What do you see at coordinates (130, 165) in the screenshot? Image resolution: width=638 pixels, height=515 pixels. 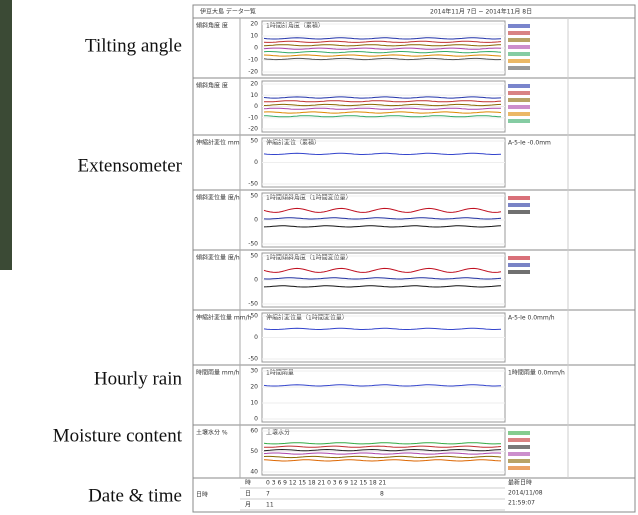 I see `row-label: Extensometer` at bounding box center [130, 165].